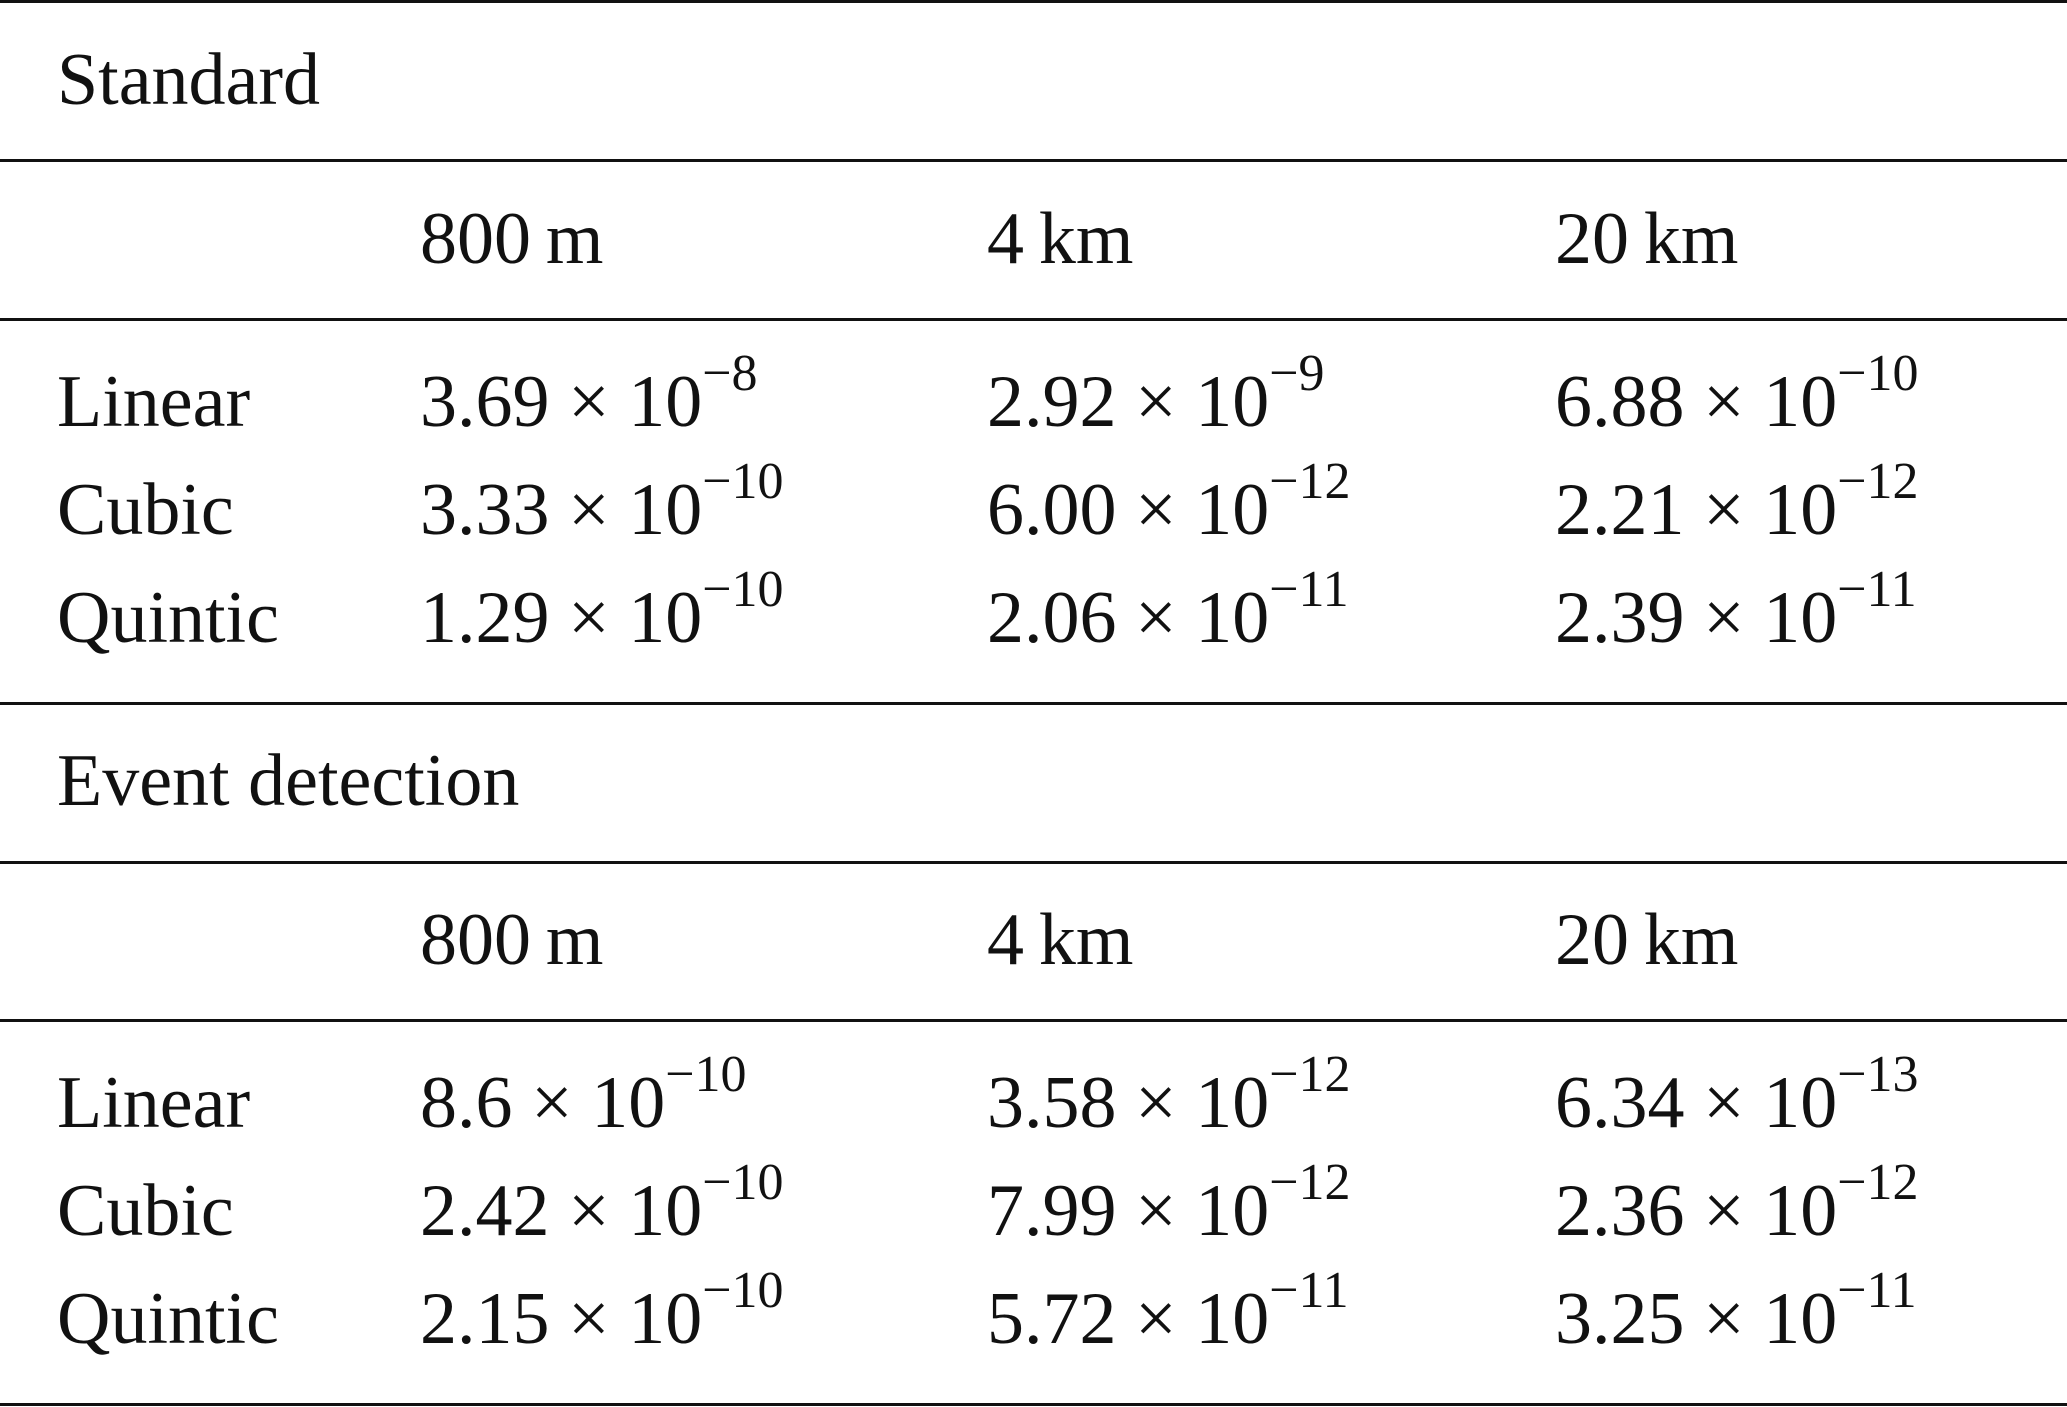 This screenshot has height=1407, width=2067. I want to click on table-cell: 2.39 × 10⁻¹¹, so click(1736, 610).